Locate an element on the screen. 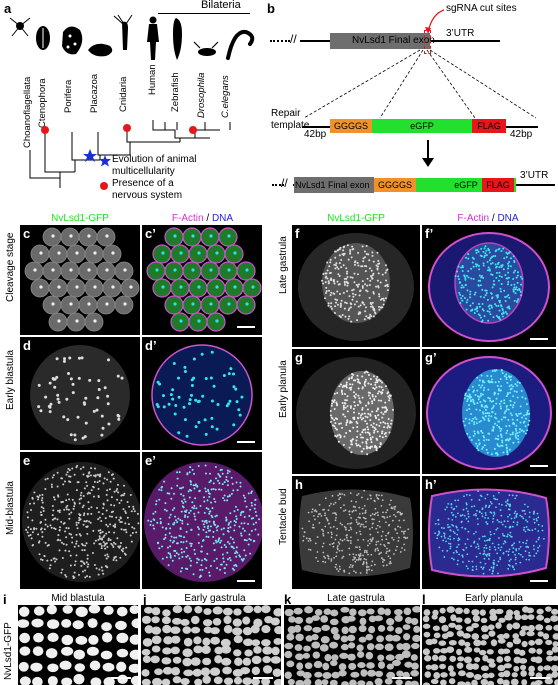 This screenshot has height=685, width=558. cleavage-merge-cells is located at coordinates (204, 279).